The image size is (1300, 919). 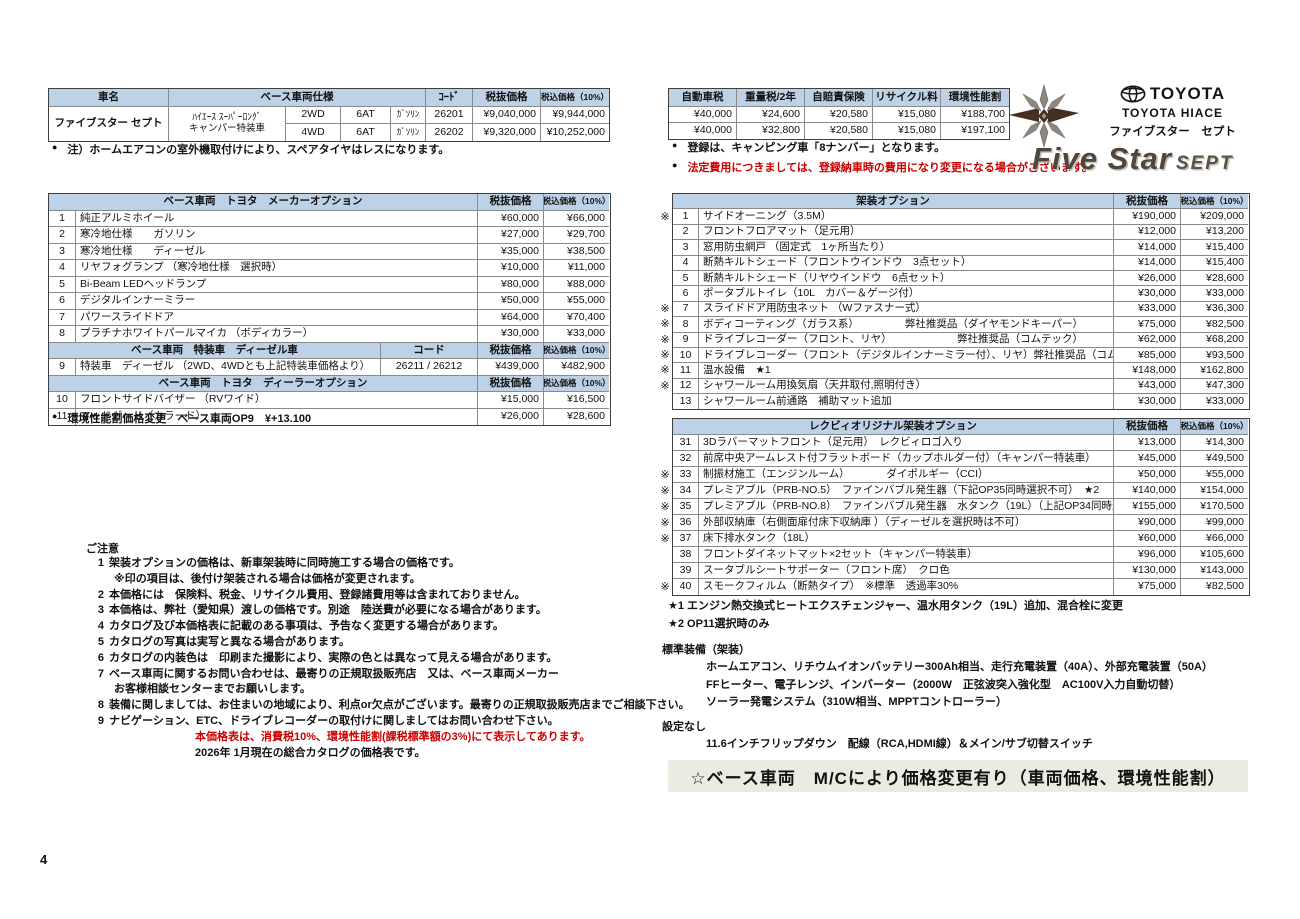 What do you see at coordinates (329, 317) in the screenshot?
I see `option-row: 7 パワースライドドア ¥64,000 ¥70,400` at bounding box center [329, 317].